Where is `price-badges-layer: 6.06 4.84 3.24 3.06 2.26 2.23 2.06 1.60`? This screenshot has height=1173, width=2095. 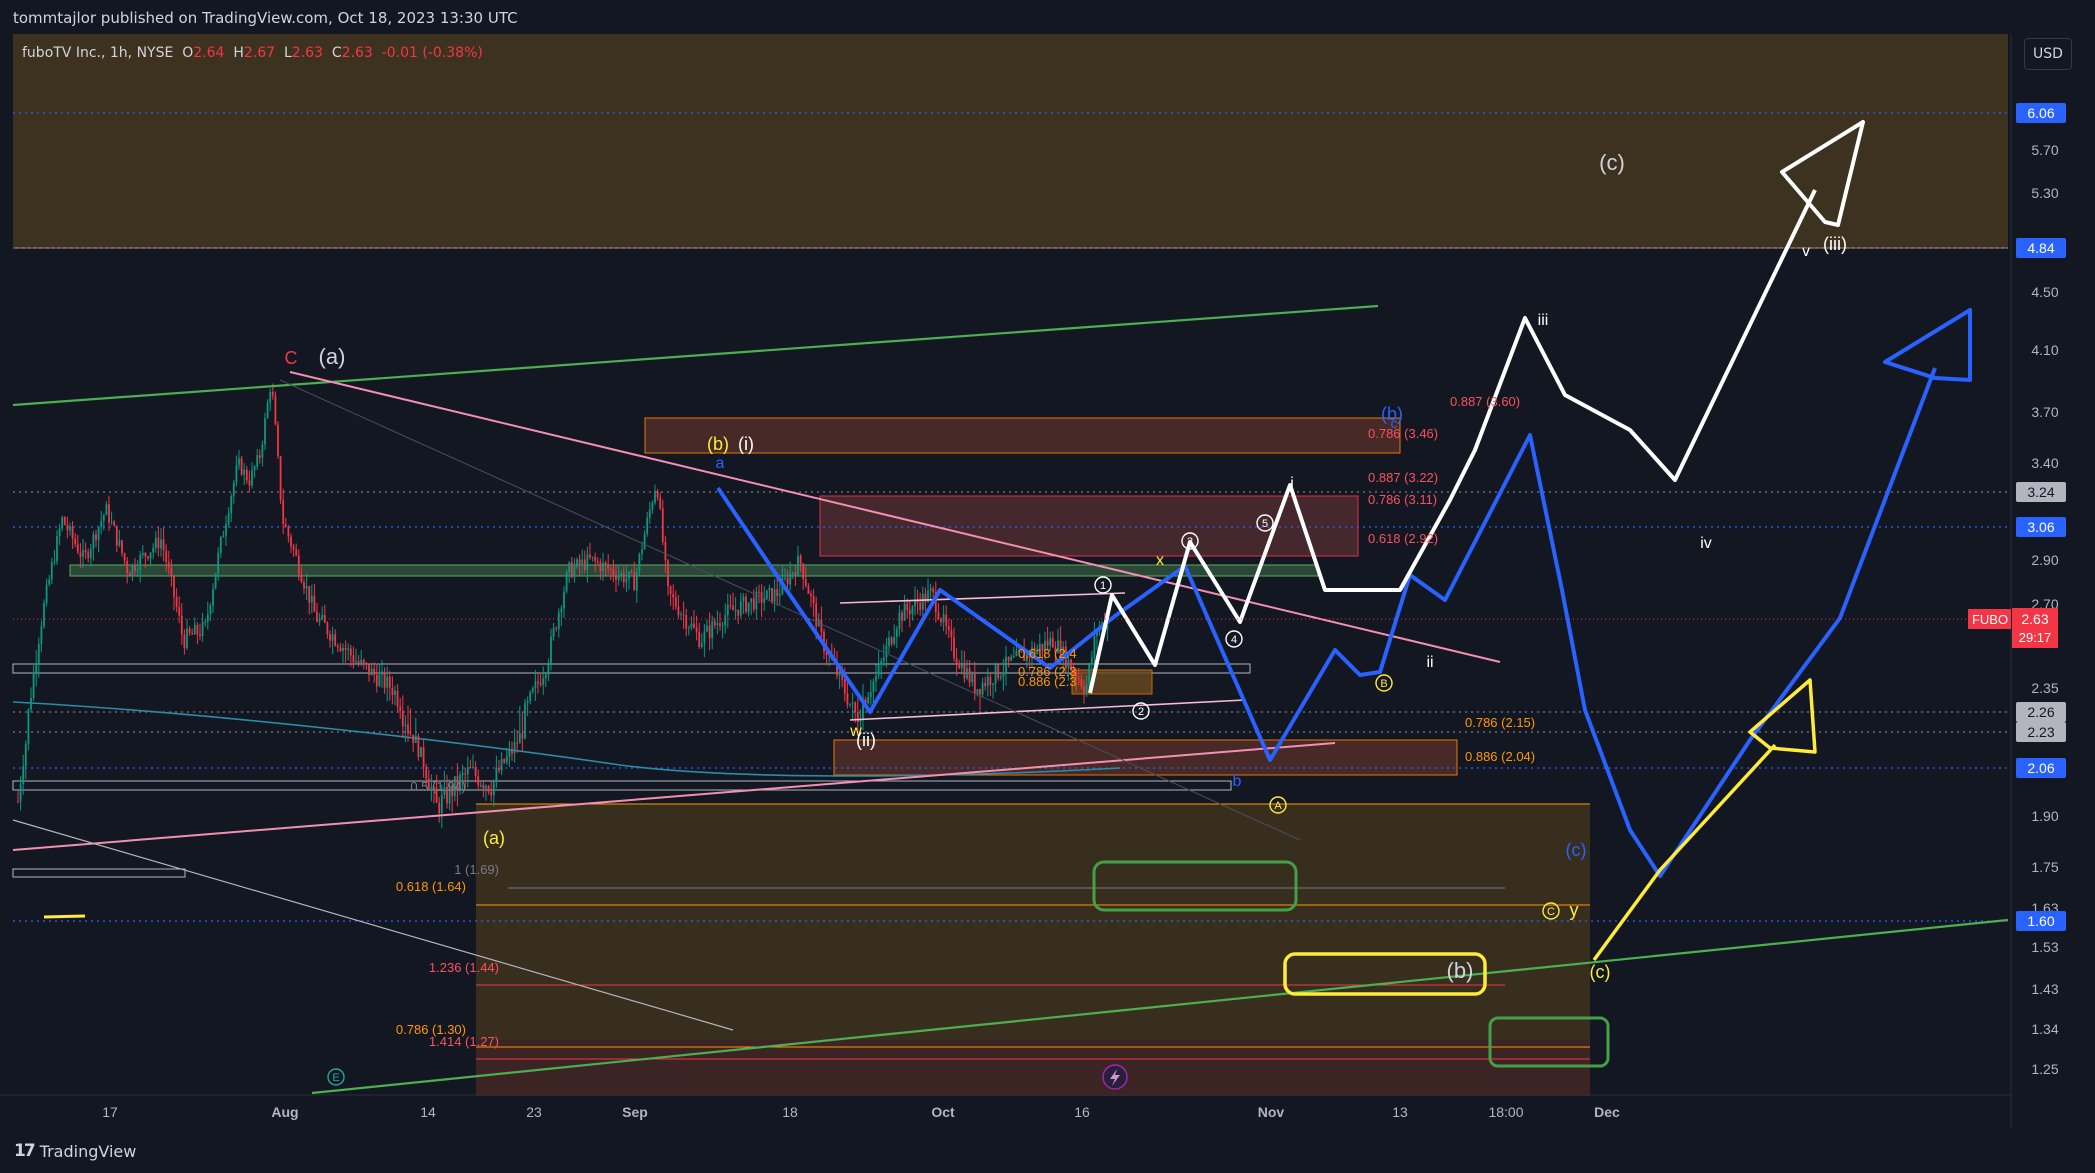 price-badges-layer: 6.06 4.84 3.24 3.06 2.26 2.23 2.06 1.60 is located at coordinates (2041, 517).